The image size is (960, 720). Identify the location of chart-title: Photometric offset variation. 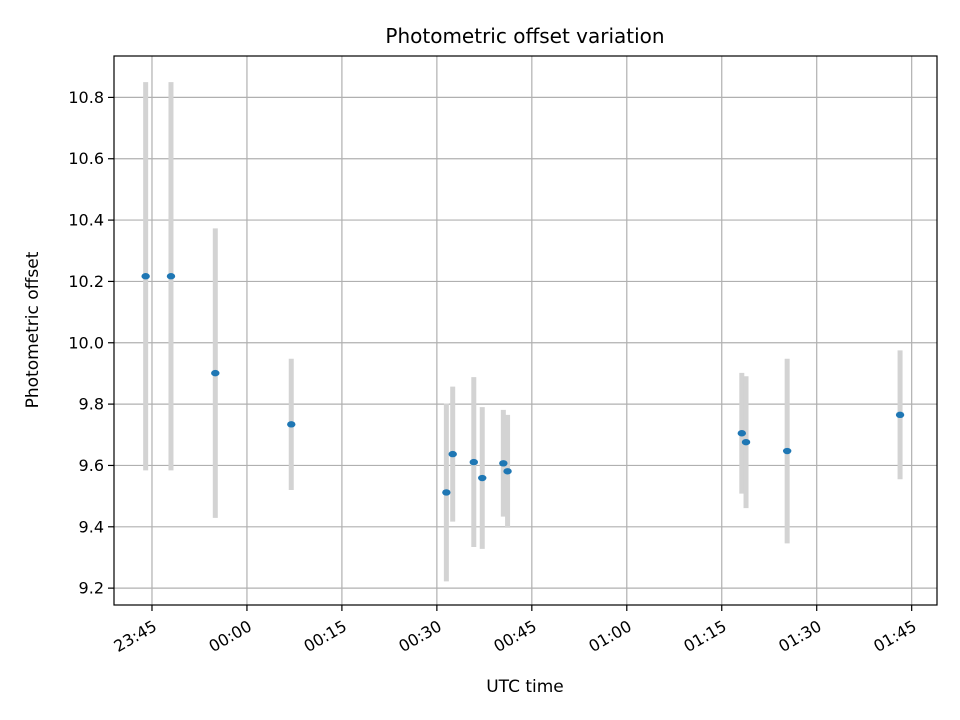
(524, 36).